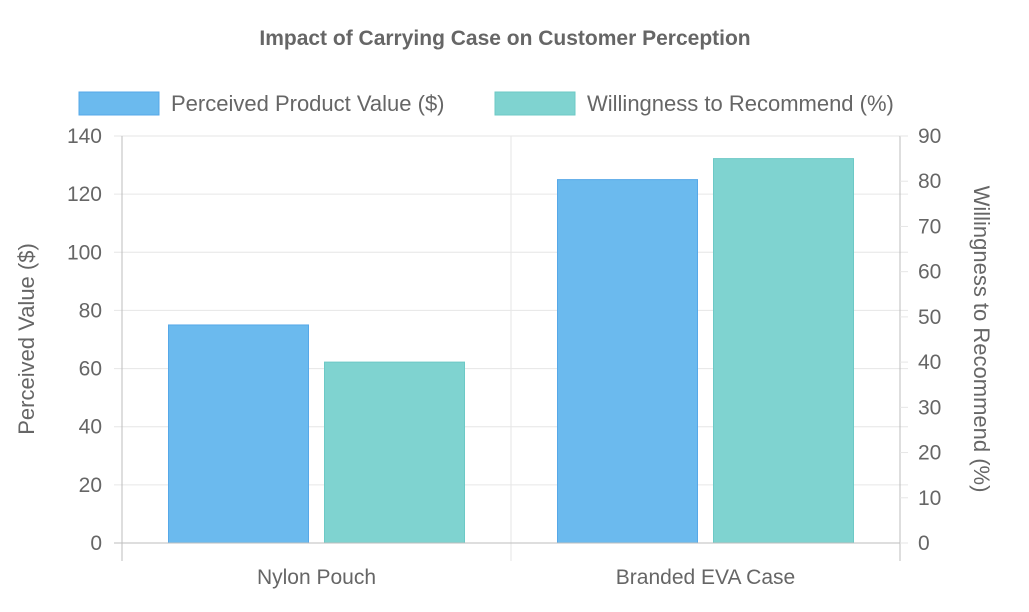 This screenshot has height=612, width=1029. I want to click on category-label: Branded EVA Case, so click(705, 577).